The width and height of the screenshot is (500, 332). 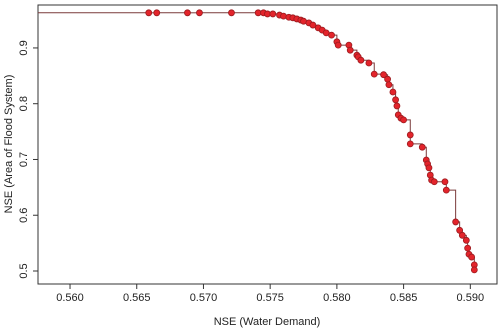 I want to click on step-line, so click(x=451, y=205).